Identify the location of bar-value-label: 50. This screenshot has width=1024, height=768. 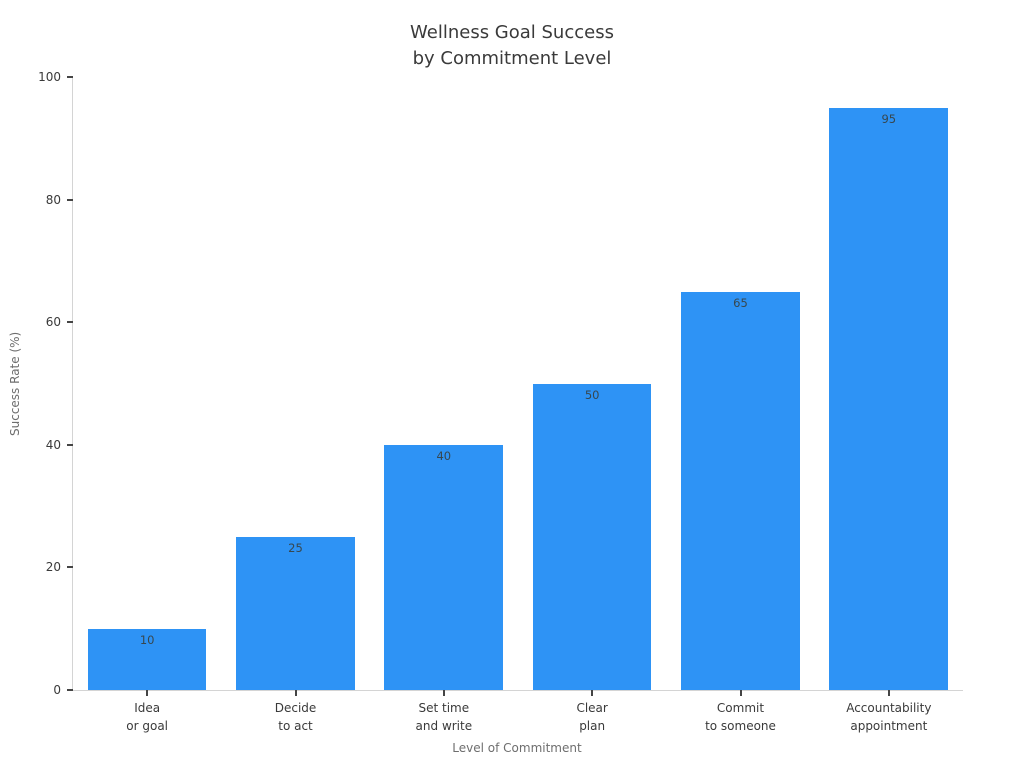
(592, 394).